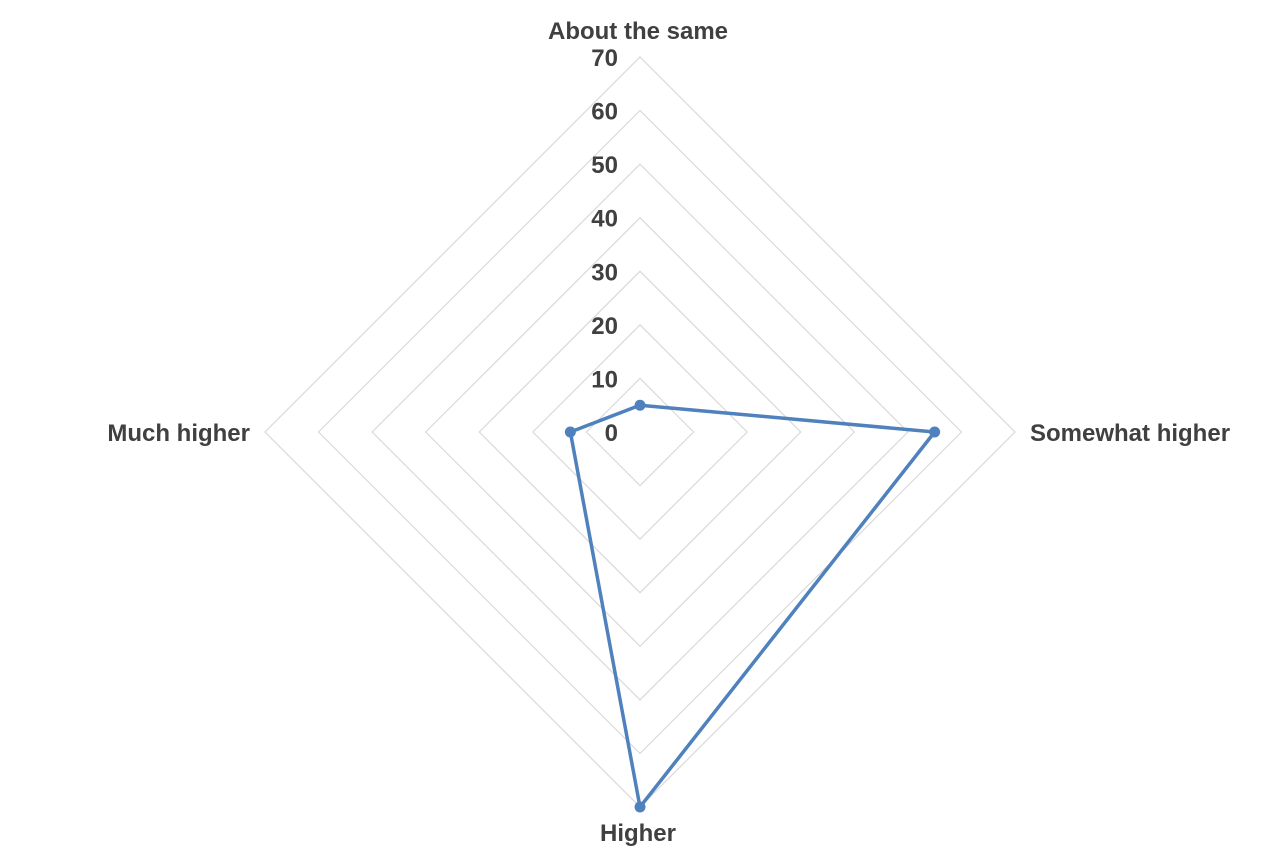 The image size is (1283, 866). Describe the element at coordinates (604, 326) in the screenshot. I see `tick-label: 20` at that location.